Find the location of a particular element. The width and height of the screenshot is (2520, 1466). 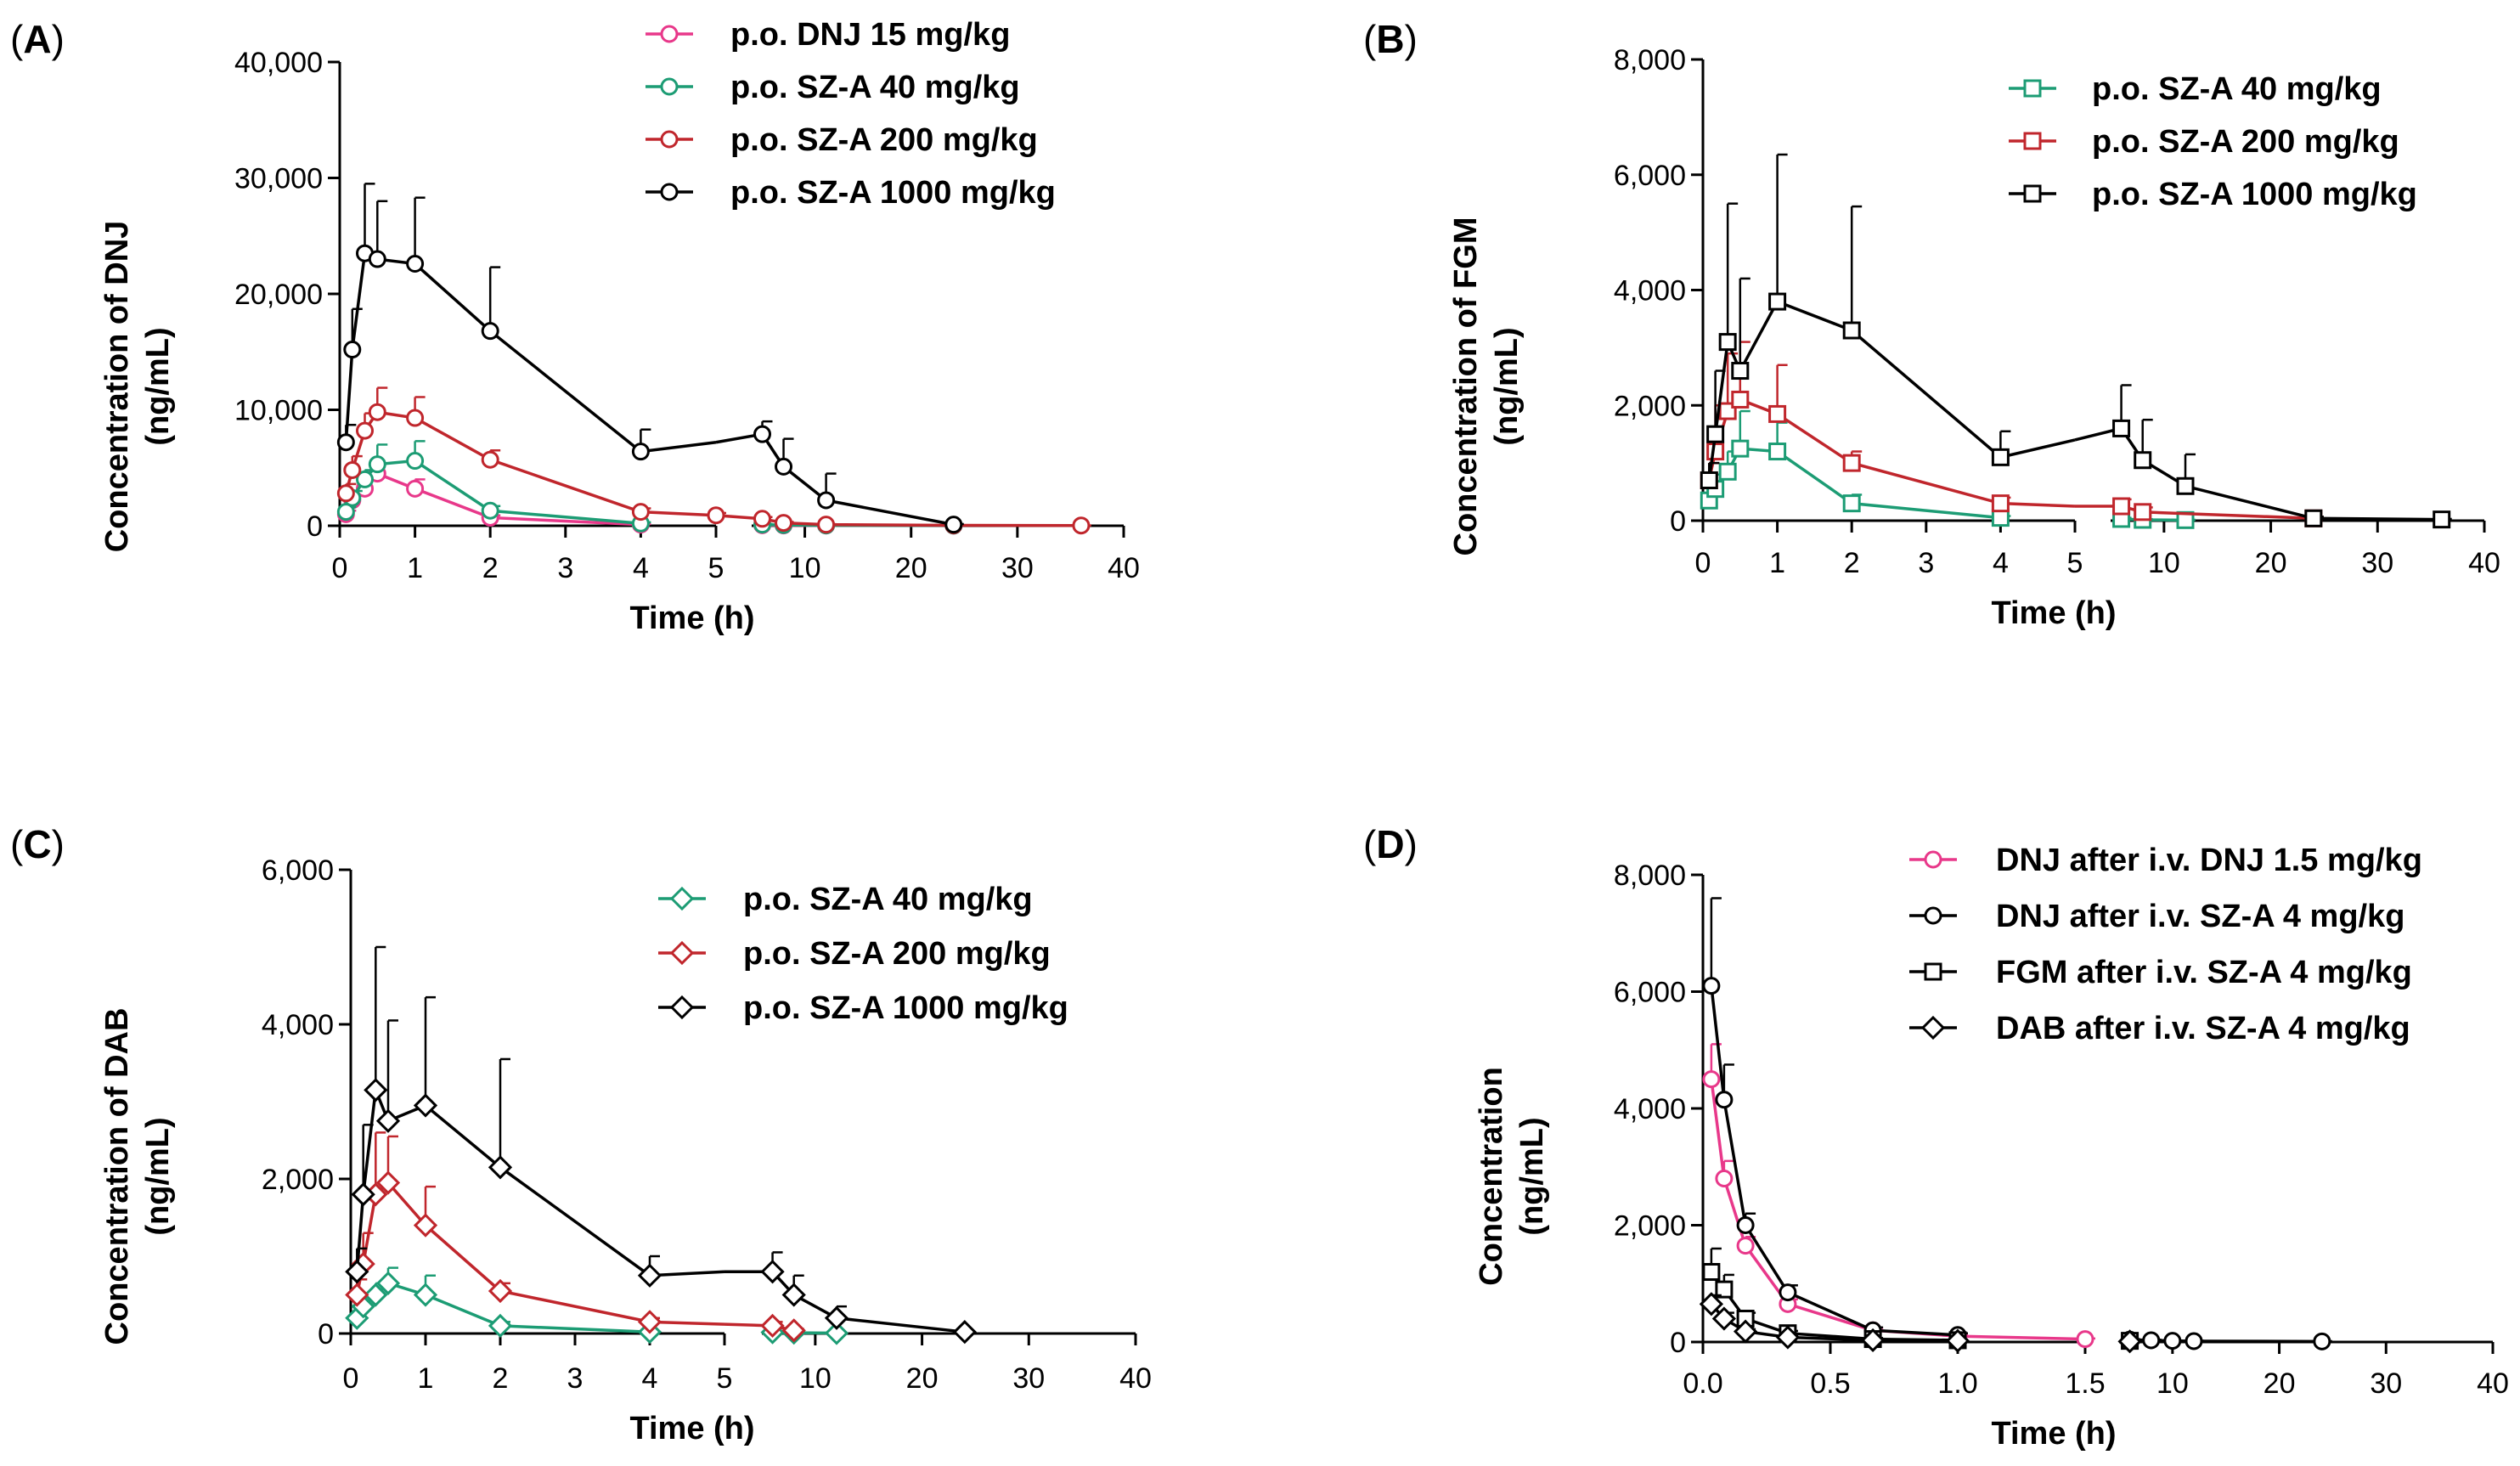

legend-label: DNJ after i.v. SZ-A 4 mg/kg is located at coordinates (2200, 916).